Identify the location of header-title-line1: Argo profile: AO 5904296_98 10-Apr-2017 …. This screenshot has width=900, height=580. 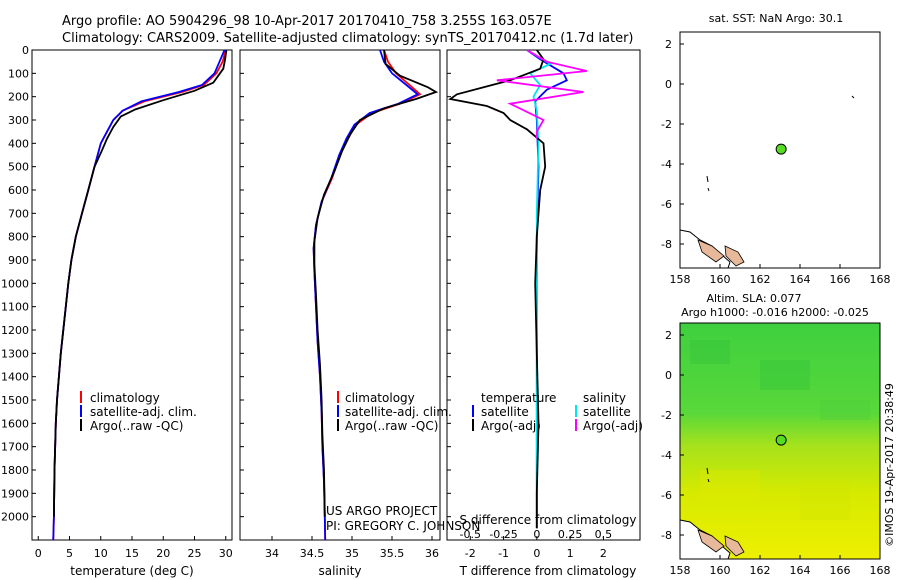
(307, 21).